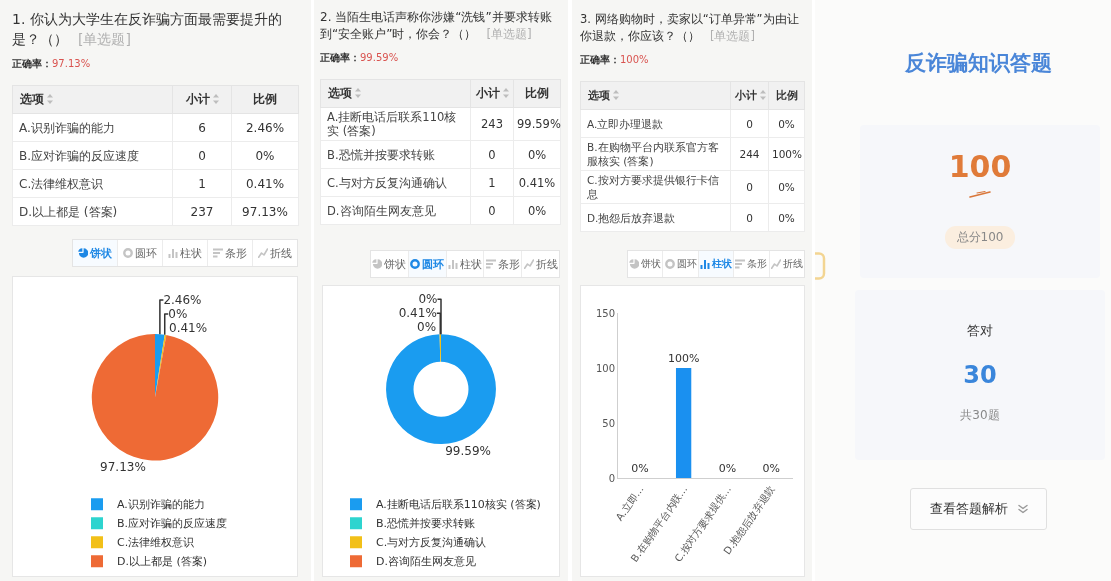 This screenshot has width=1111, height=581. What do you see at coordinates (980, 331) in the screenshot?
I see `text: 答对` at bounding box center [980, 331].